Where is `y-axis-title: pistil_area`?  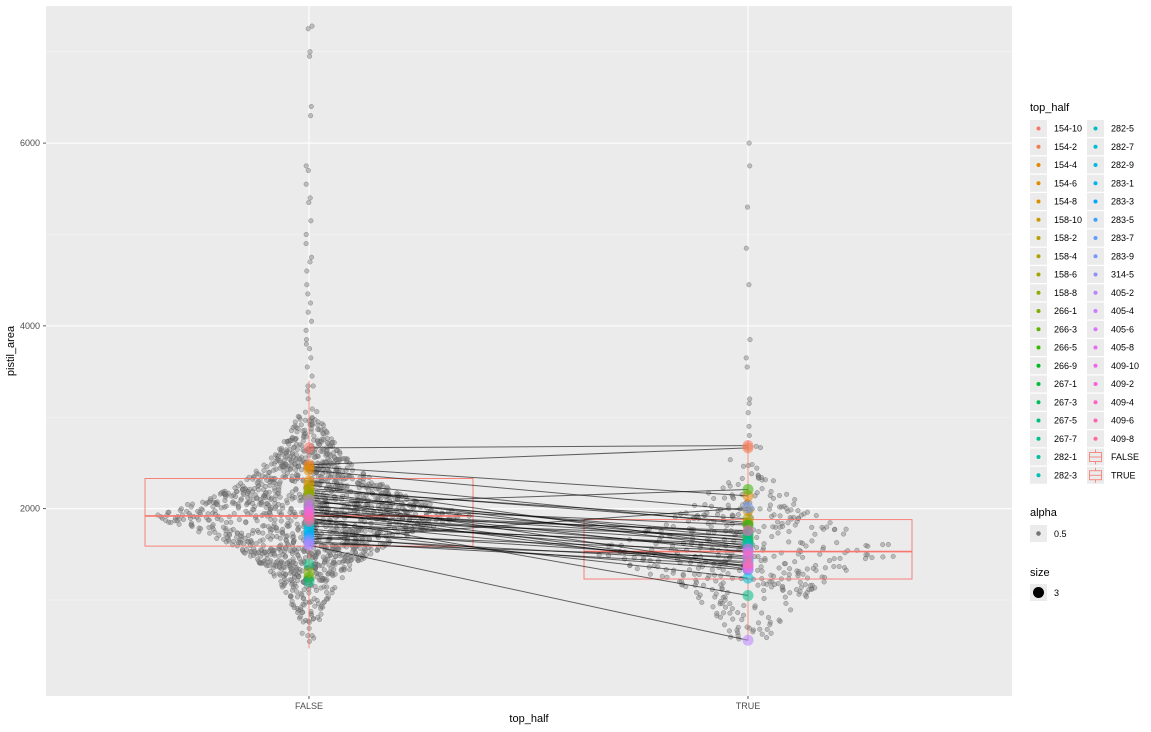
y-axis-title: pistil_area is located at coordinates (11, 350).